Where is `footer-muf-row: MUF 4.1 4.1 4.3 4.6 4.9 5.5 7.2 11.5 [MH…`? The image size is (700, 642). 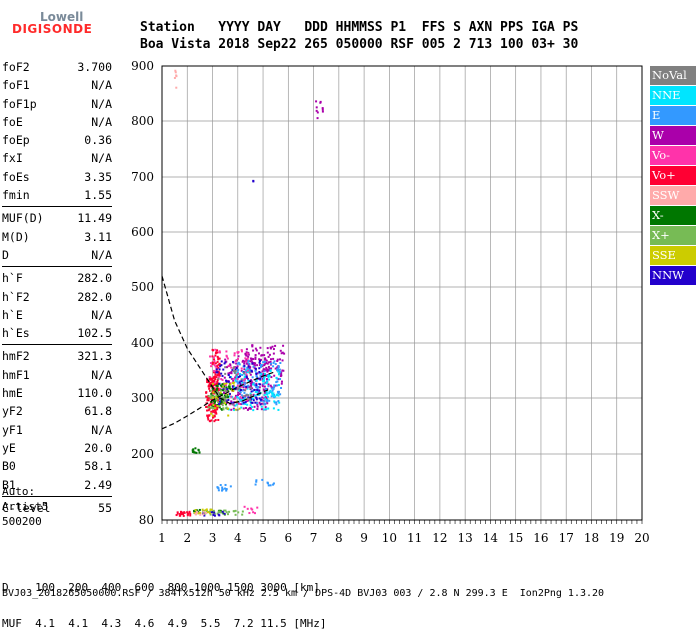
footer-muf-row: MUF 4.1 4.1 4.3 4.6 4.9 5.5 7.2 11.5 [MH… is located at coordinates (164, 623).